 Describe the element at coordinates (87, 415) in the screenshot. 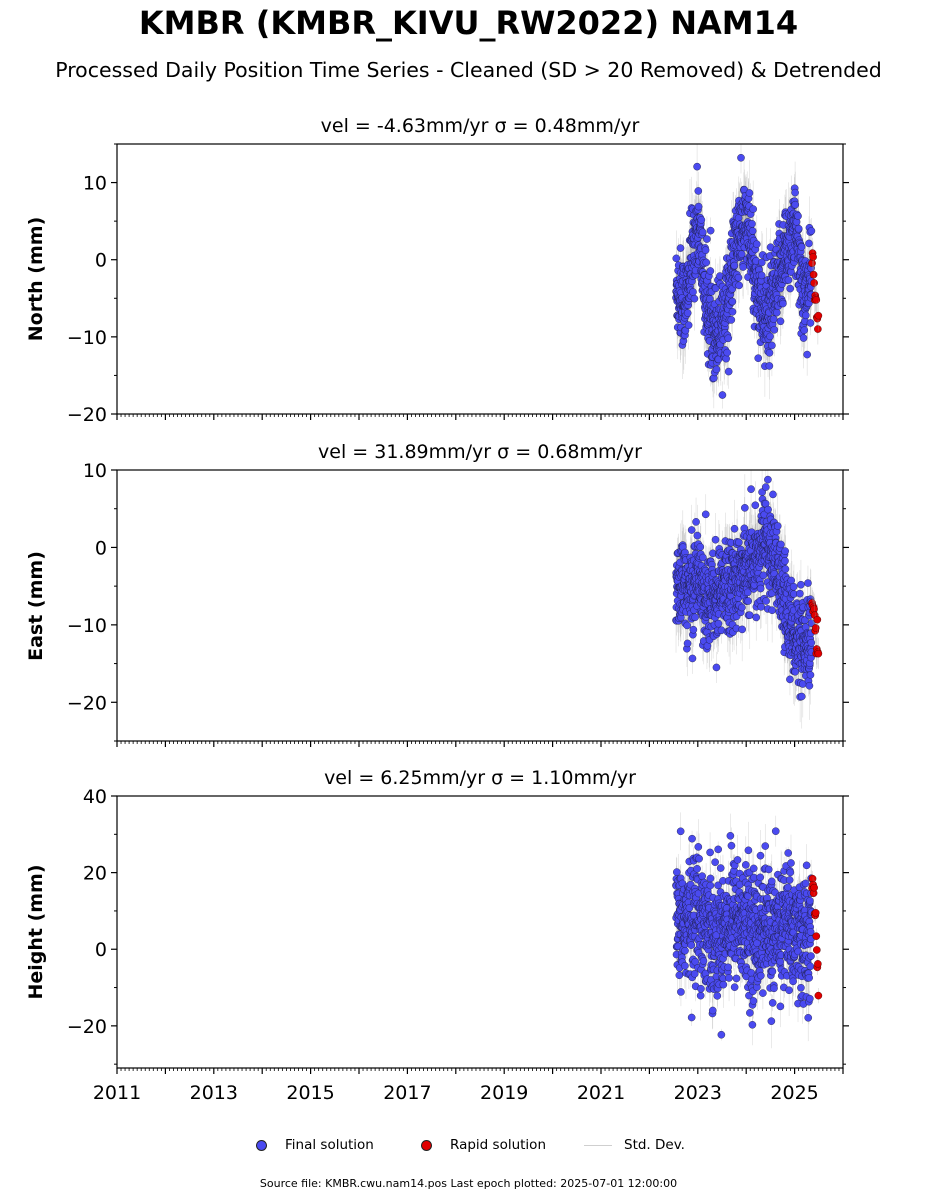

I see `y-tick-label: −20` at that location.